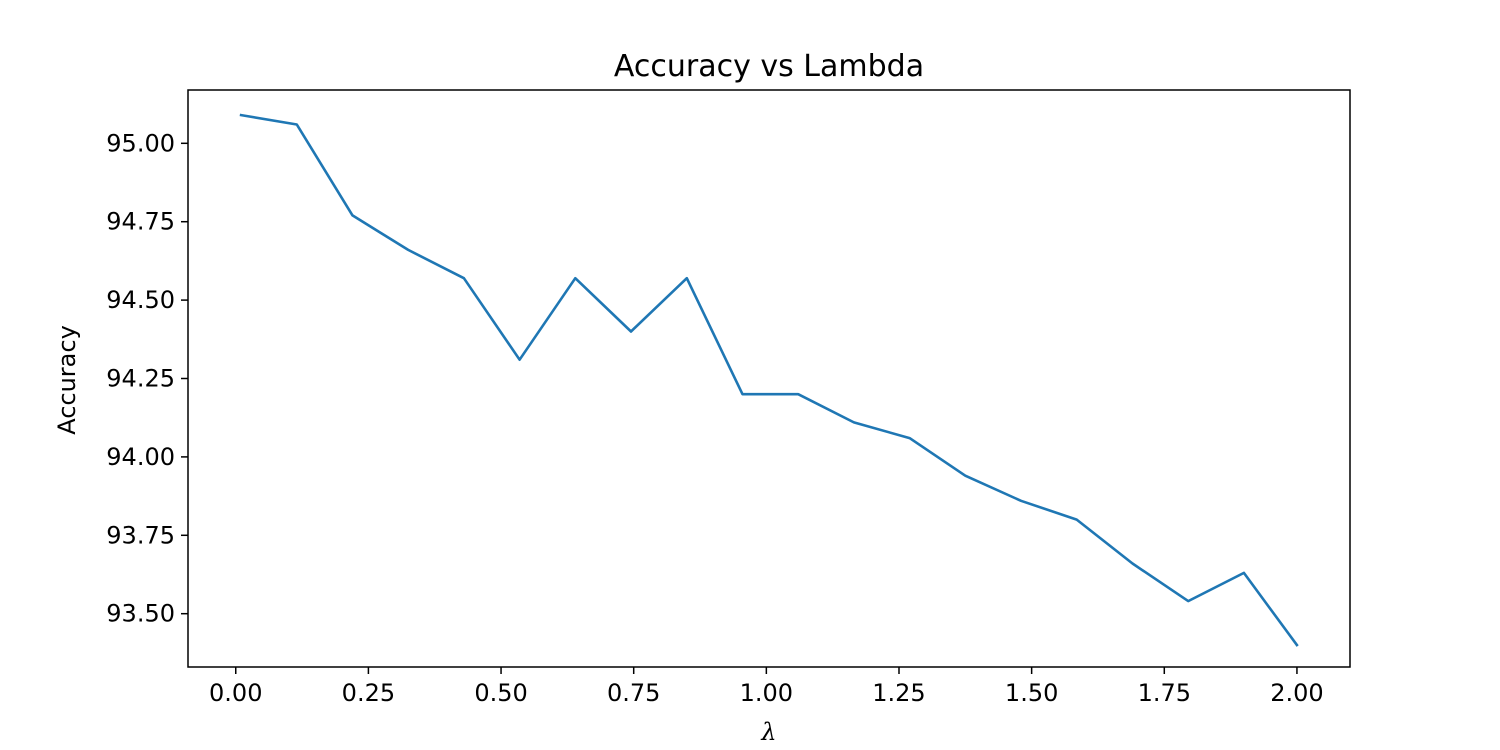  What do you see at coordinates (1164, 693) in the screenshot?
I see `x-tick-label: 1.75` at bounding box center [1164, 693].